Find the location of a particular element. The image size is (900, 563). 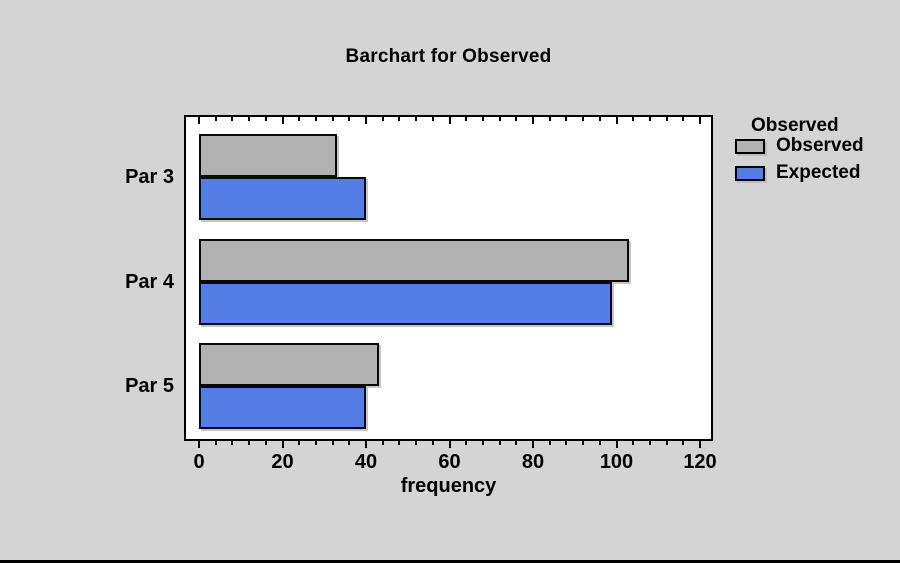

legend-swatch-expected is located at coordinates (750, 173).